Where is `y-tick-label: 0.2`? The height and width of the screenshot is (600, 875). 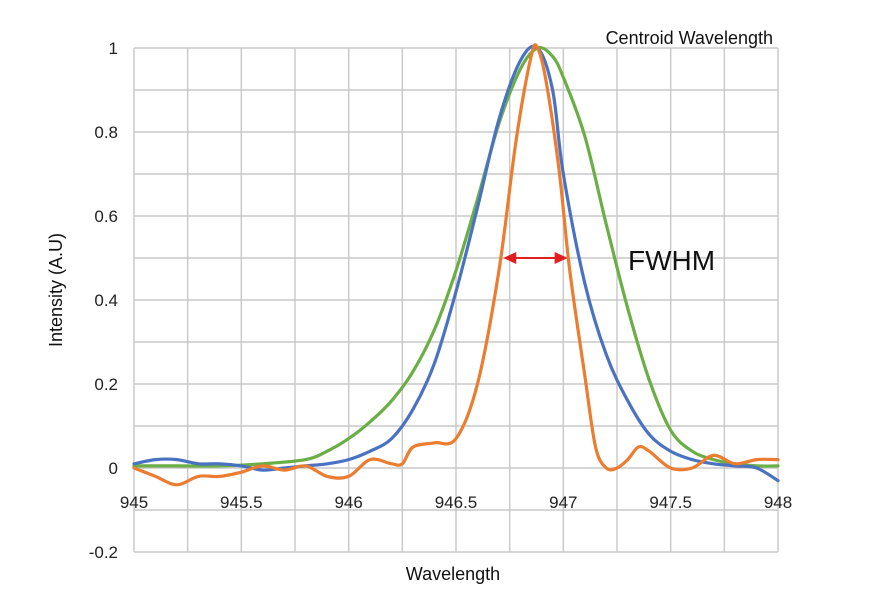 y-tick-label: 0.2 is located at coordinates (106, 384).